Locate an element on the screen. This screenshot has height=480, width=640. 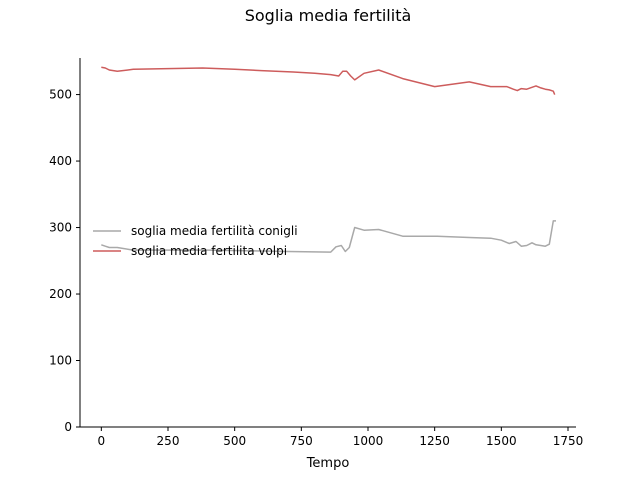
x-tick-label: 1750 is located at coordinates (568, 441).